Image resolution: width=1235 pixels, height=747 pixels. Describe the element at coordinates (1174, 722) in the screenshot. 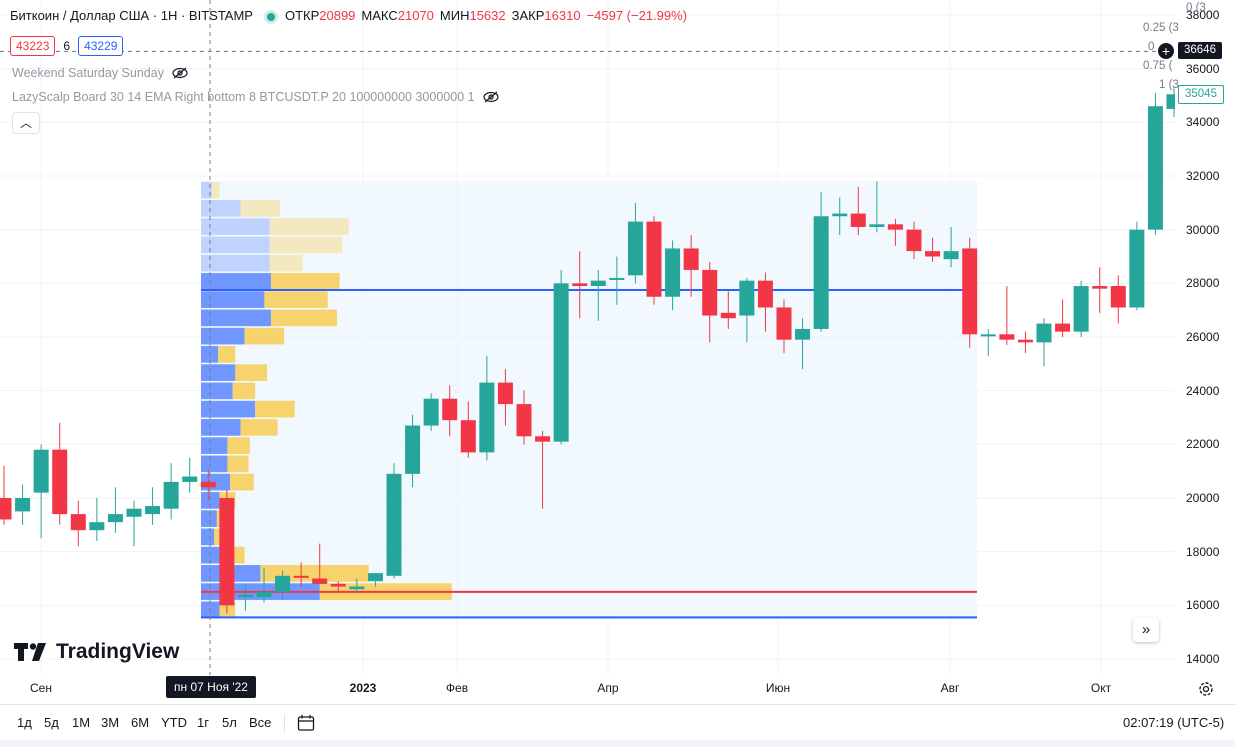

I see `clock-timezone: 02:07:19 (UTC-5)` at that location.